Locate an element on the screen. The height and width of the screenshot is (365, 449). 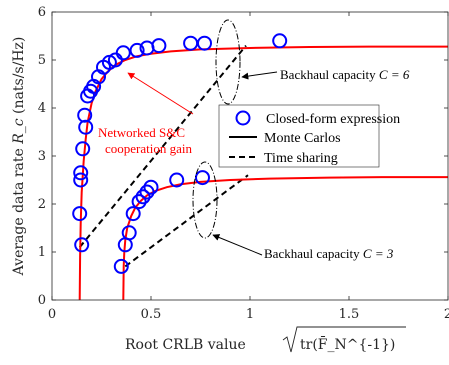
y-tick-label: 0 is located at coordinates (42, 300).